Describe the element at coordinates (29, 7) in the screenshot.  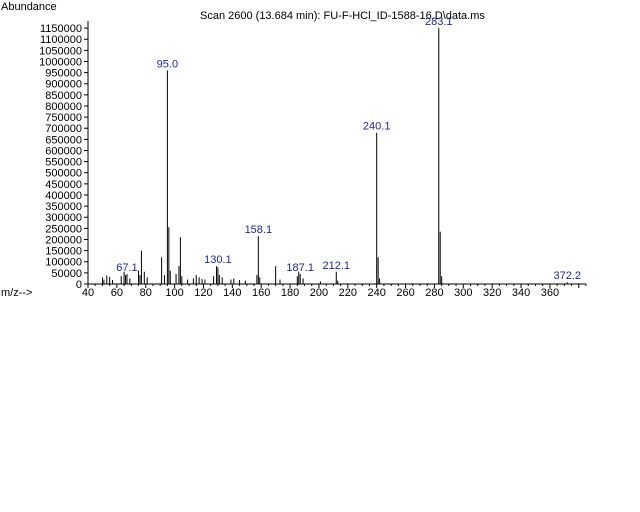
I see `y-axis-label: Abundance` at that location.